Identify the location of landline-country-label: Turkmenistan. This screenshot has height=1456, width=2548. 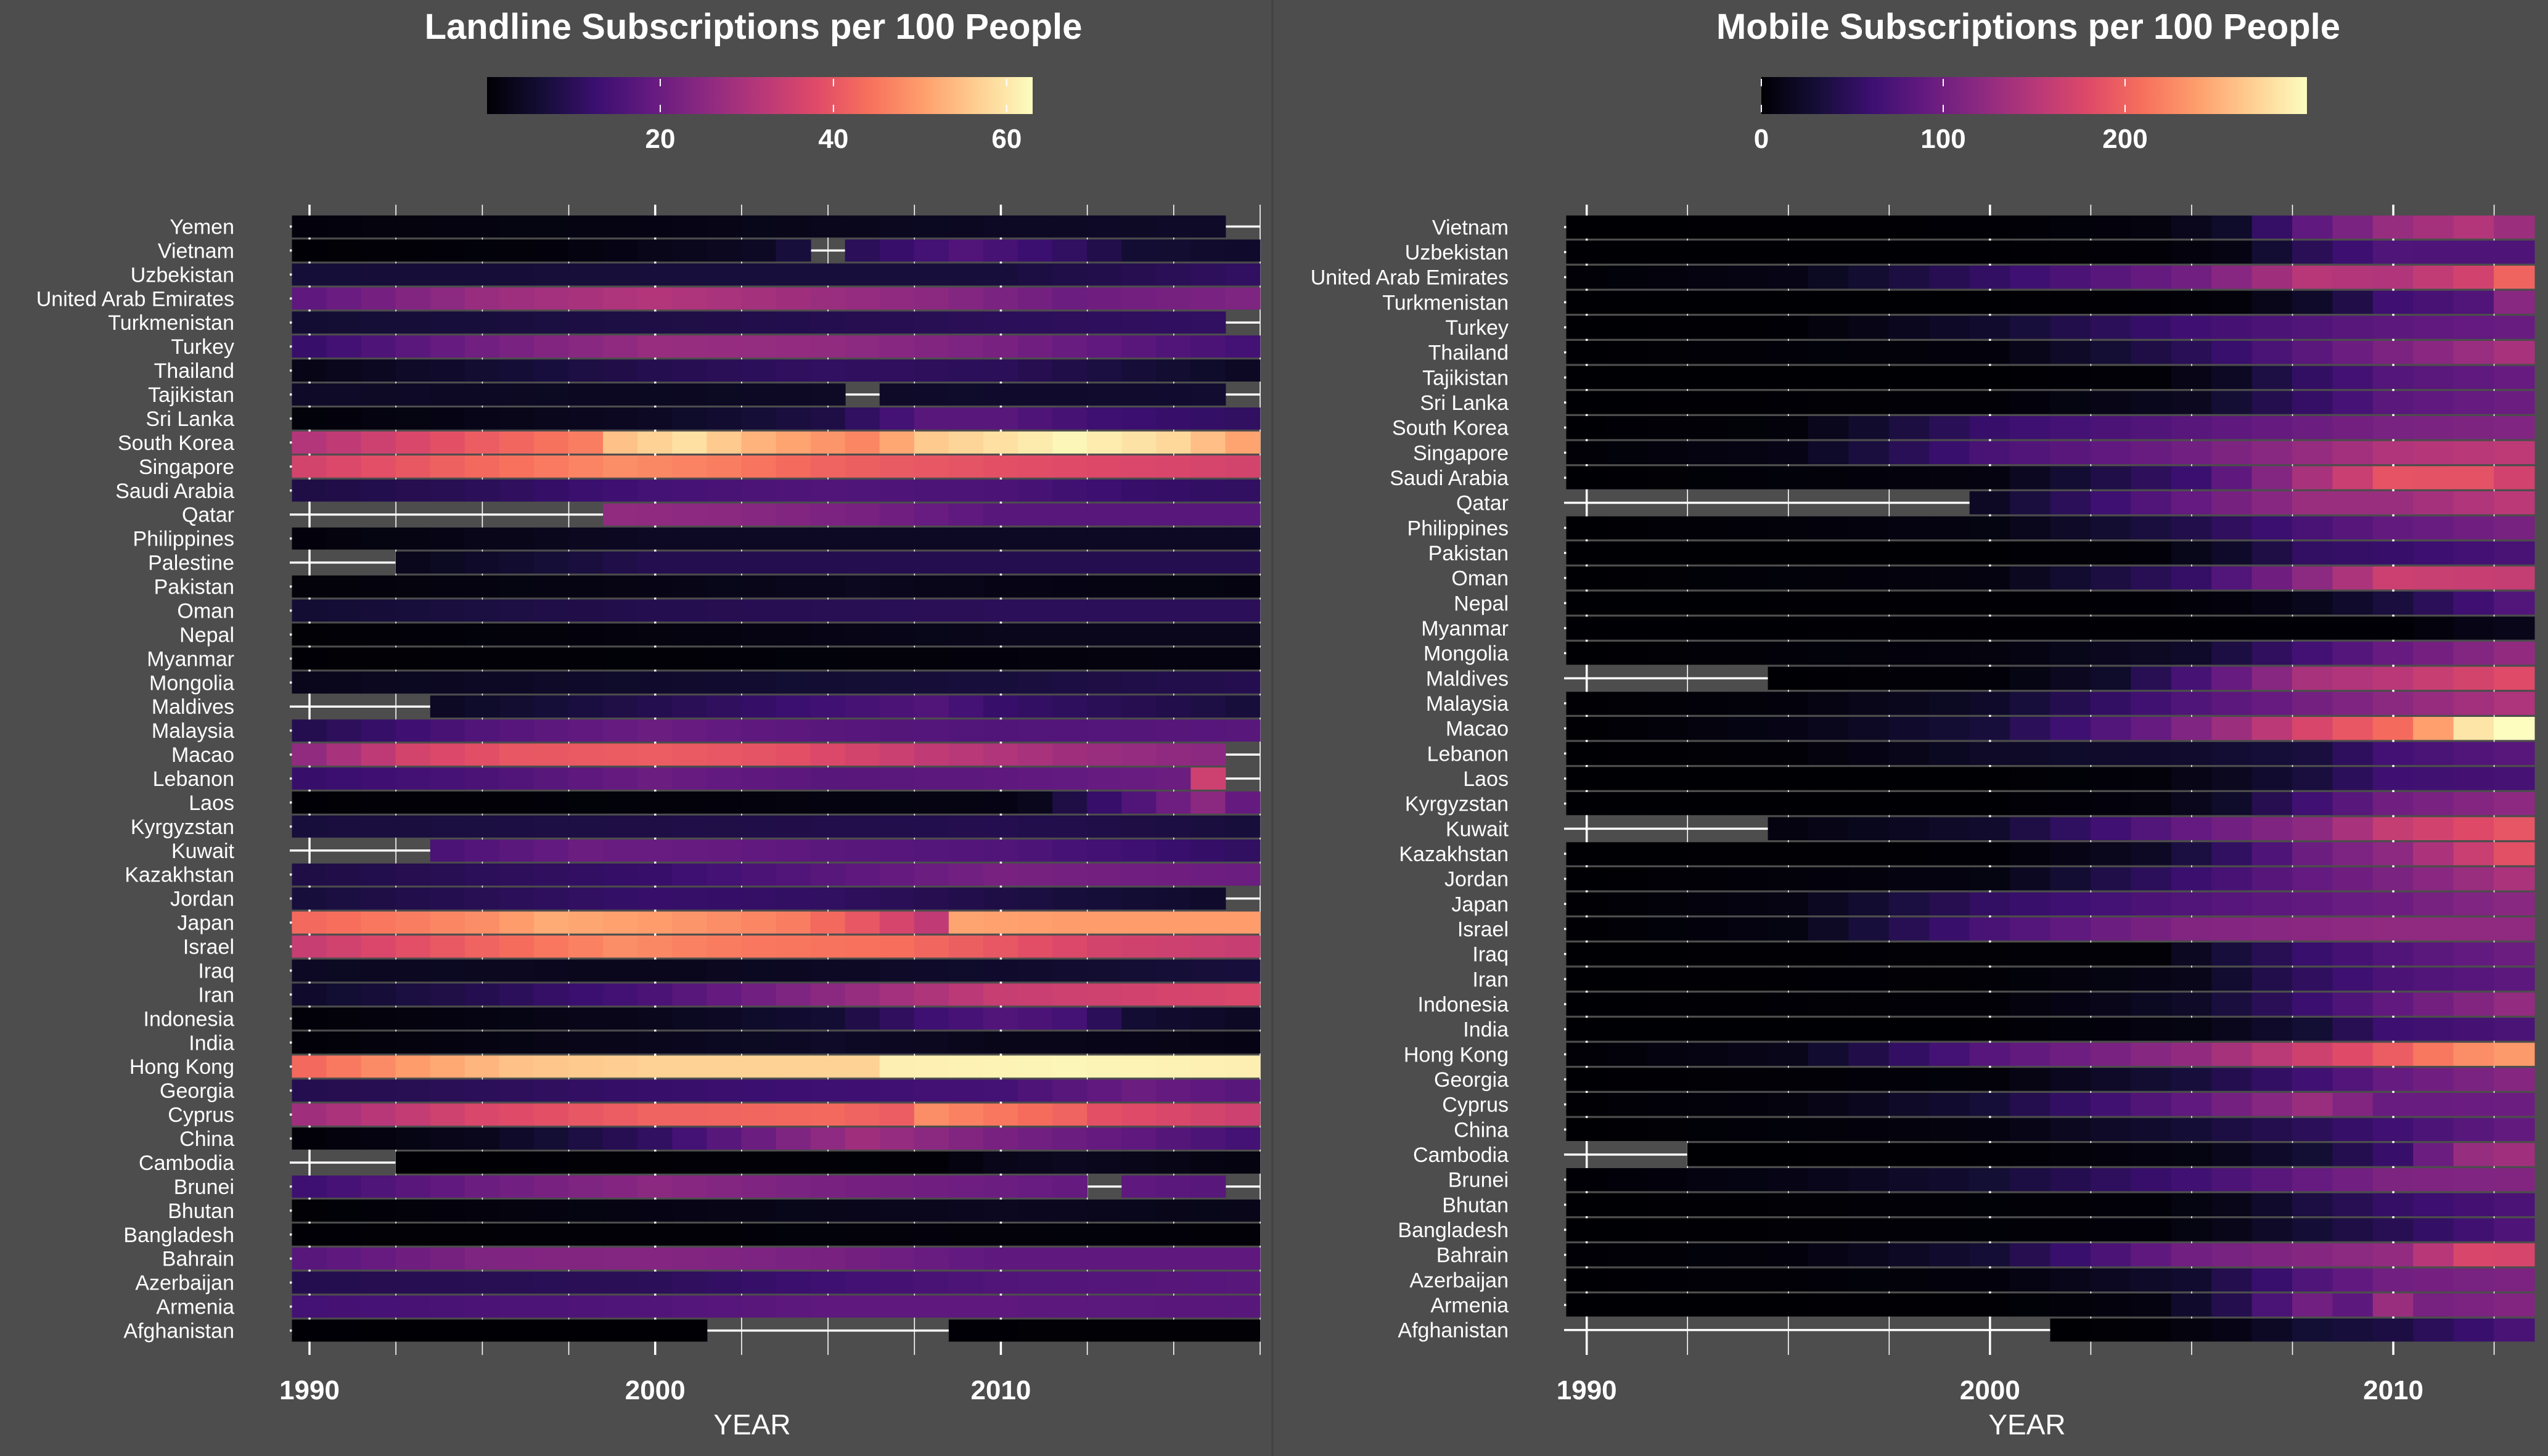
(171, 323).